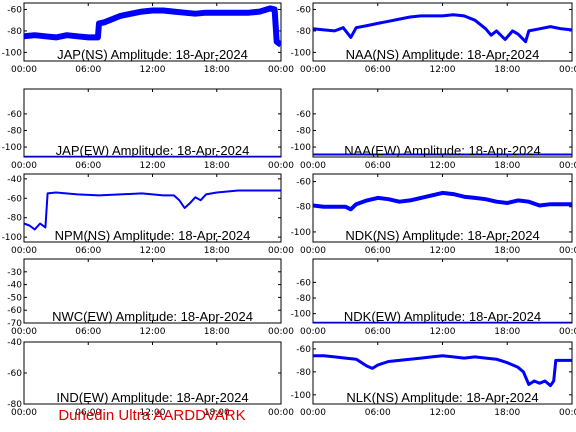 The height and width of the screenshot is (432, 576). I want to click on chart-title: IND(EW) Amplitude: 18-Apr-2024, so click(152, 397).